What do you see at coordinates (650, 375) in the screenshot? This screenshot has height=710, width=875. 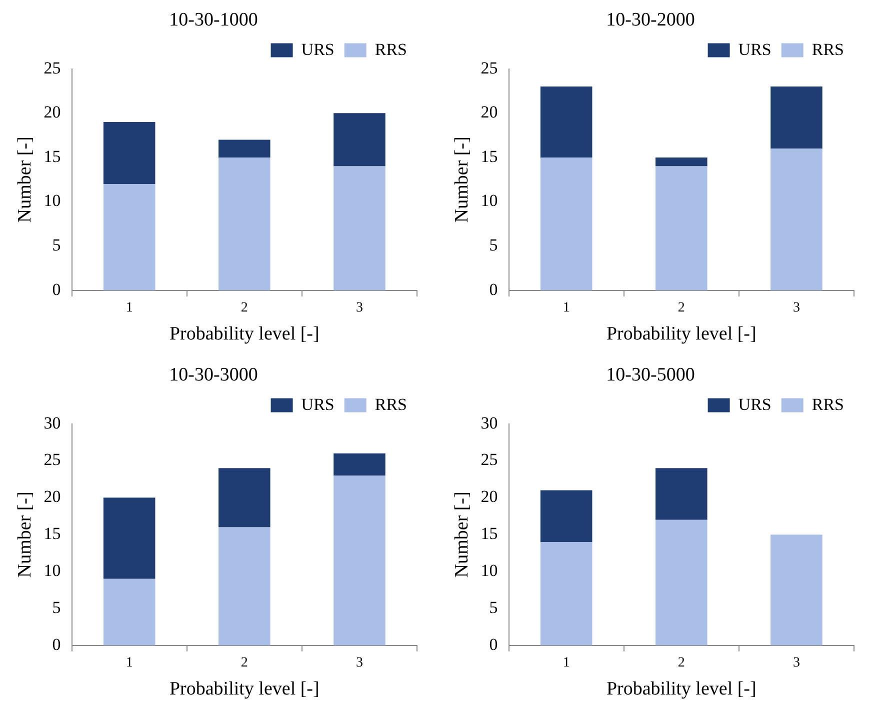 I see `chart-title: 10-30-5000` at bounding box center [650, 375].